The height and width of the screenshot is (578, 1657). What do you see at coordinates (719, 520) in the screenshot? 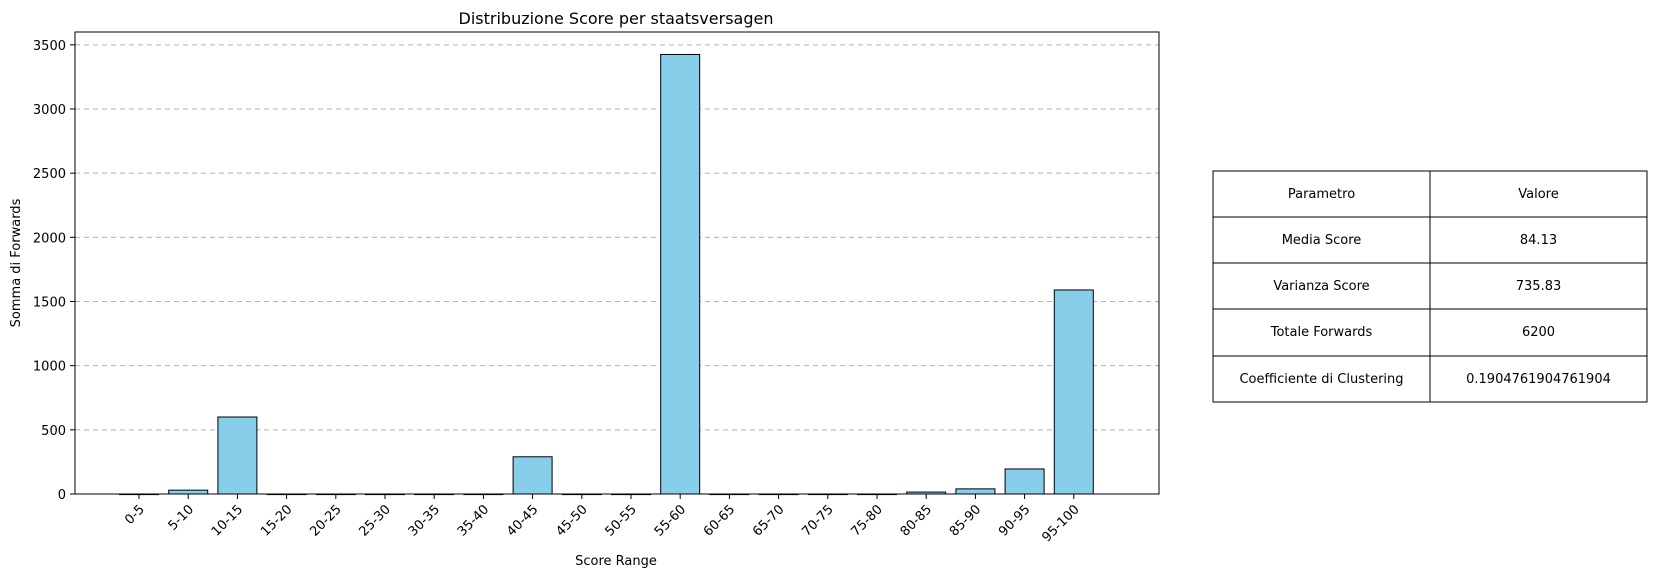
I see `x-tick-label: 60-65` at bounding box center [719, 520].